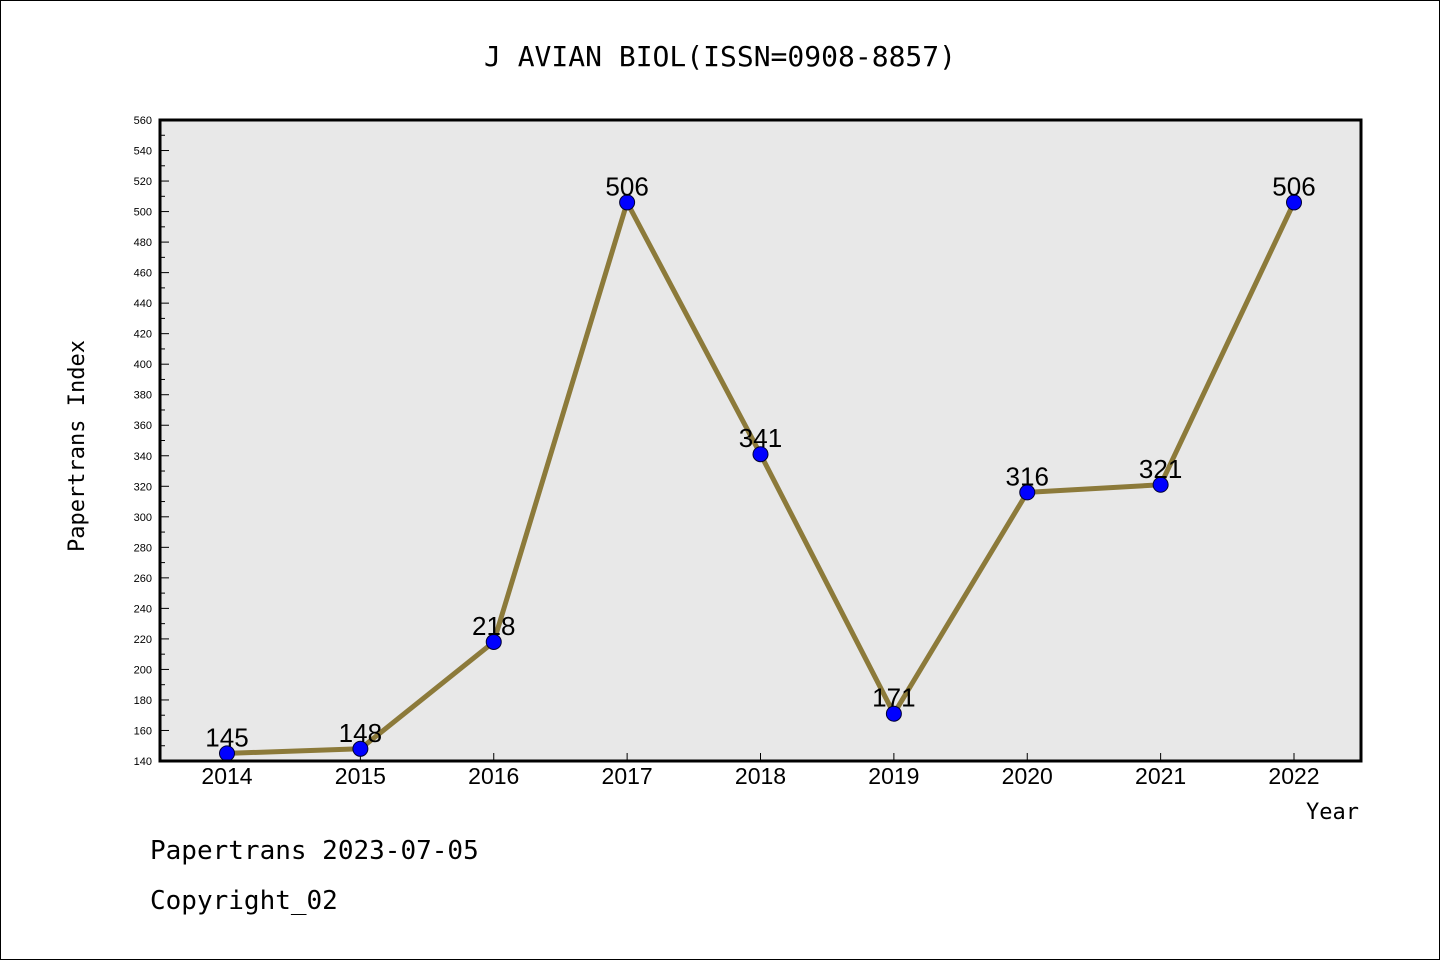 The width and height of the screenshot is (1440, 960). Describe the element at coordinates (143, 518) in the screenshot. I see `y-tick-label: 300` at that location.